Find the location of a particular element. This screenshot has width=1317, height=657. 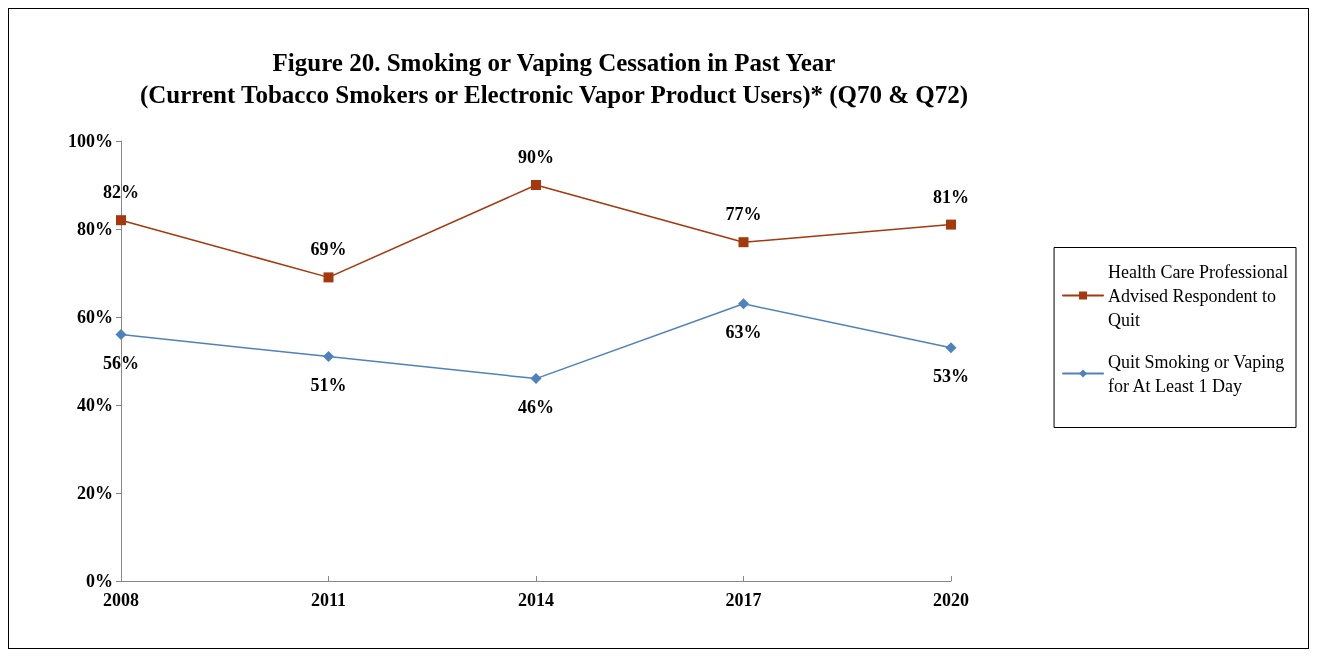

data-label: 81% is located at coordinates (951, 196).